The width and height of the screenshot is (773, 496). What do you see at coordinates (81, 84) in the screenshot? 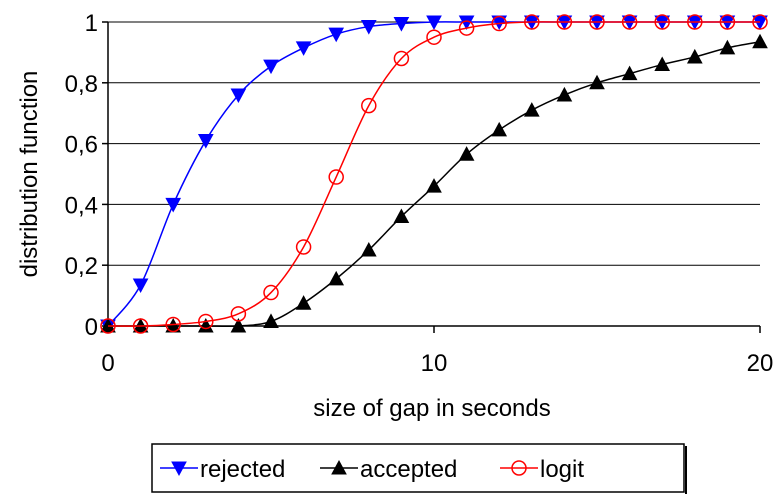
I see `y-tick-label-4: 0,8` at bounding box center [81, 84].